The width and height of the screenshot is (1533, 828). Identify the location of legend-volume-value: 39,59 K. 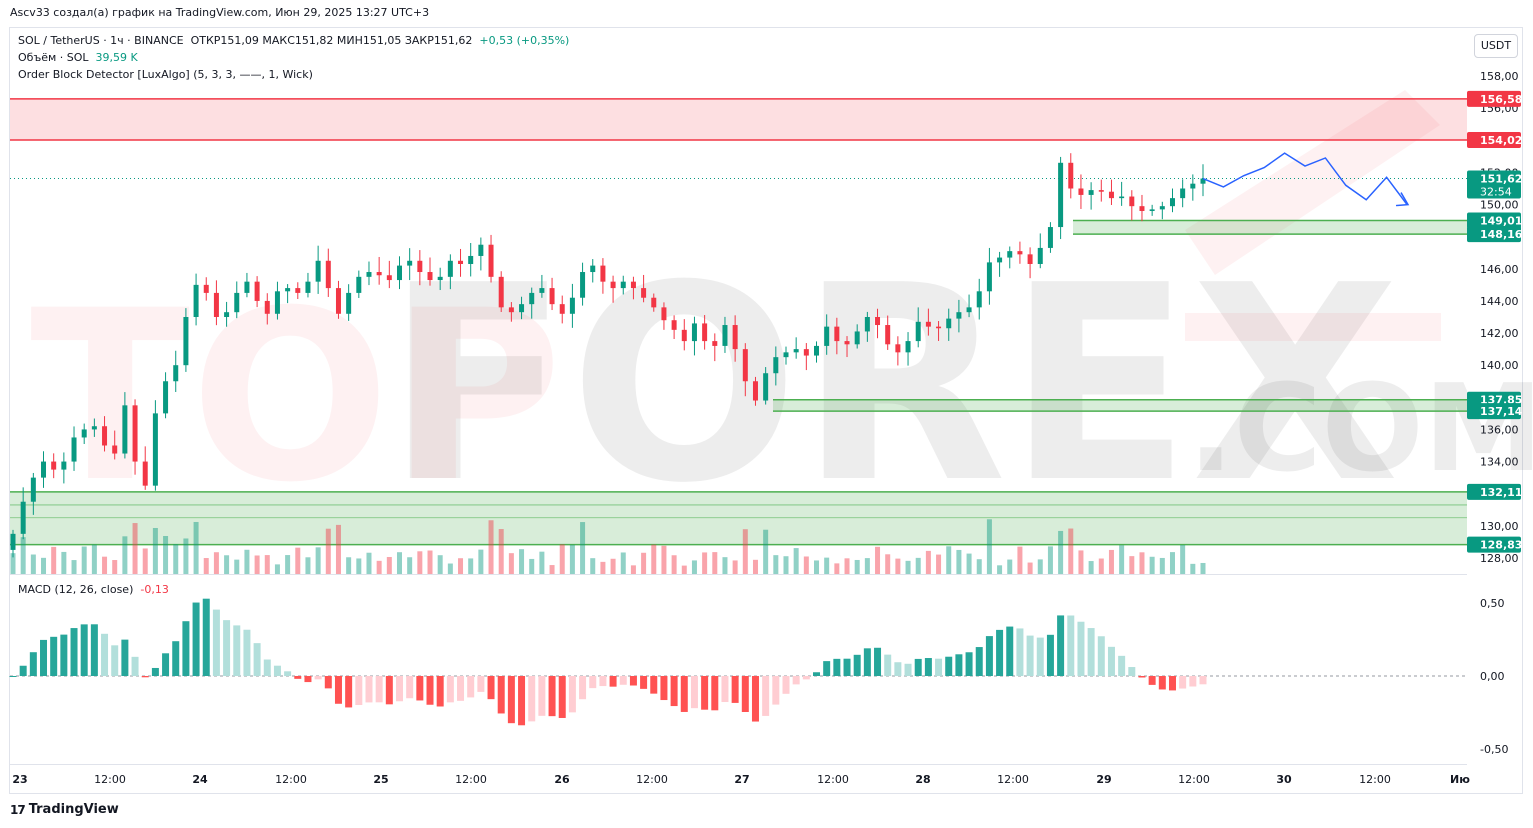
(116, 57).